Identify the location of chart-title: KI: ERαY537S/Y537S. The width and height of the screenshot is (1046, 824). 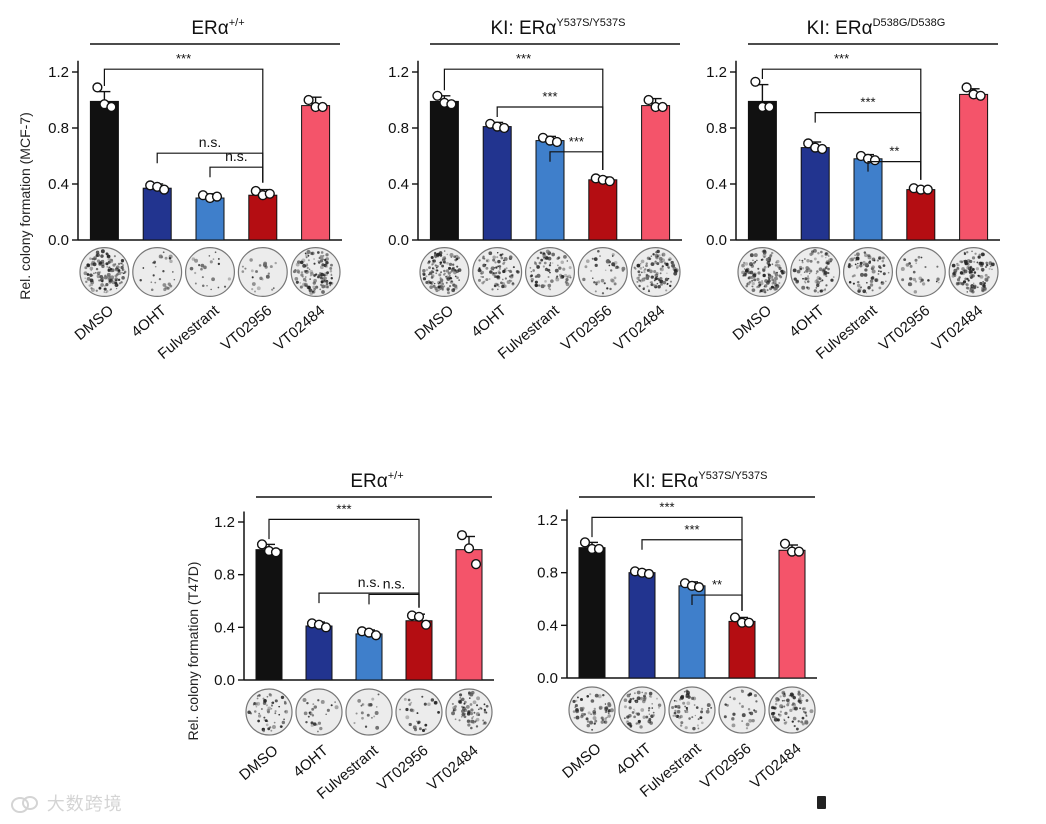
(699, 481).